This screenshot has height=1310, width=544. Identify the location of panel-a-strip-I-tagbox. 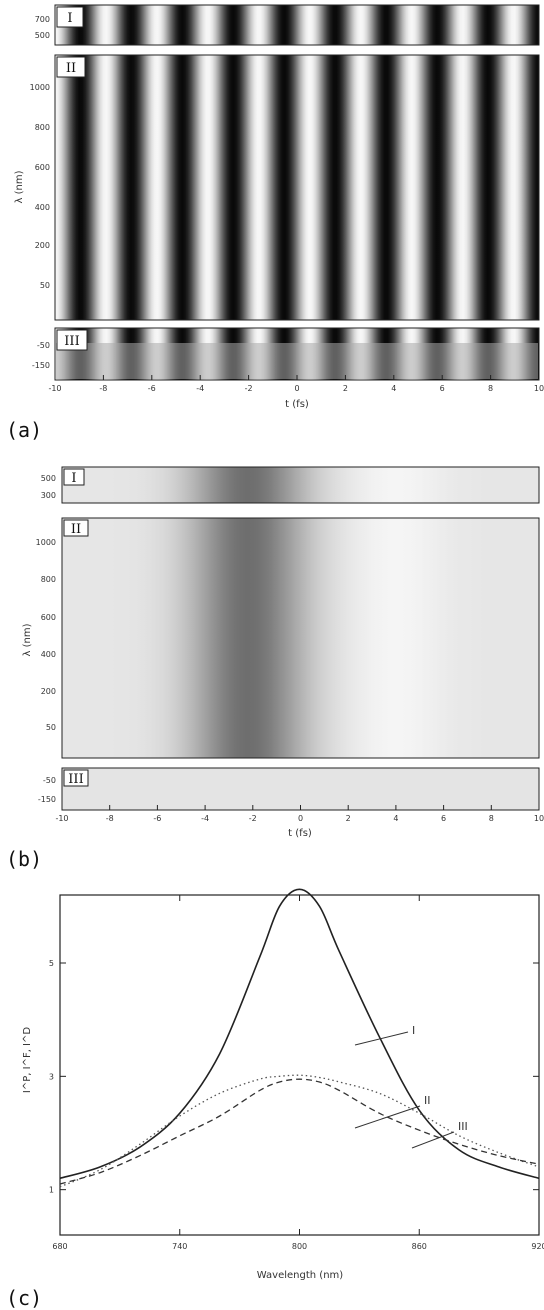
(70, 17).